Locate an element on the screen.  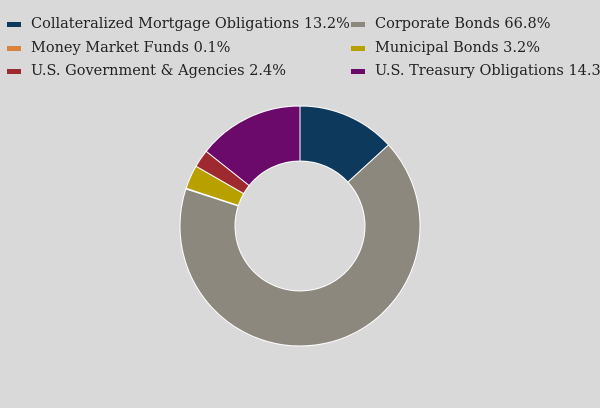
legend-label-corporate-bonds: Corporate Bonds is located at coordinates (437, 24).